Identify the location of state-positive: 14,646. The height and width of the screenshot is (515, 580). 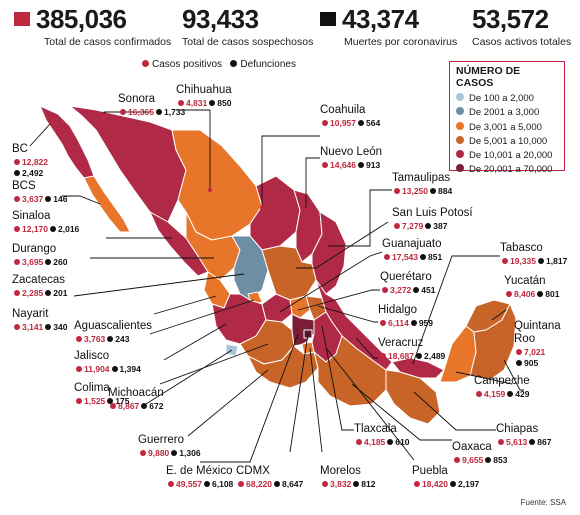
(343, 165).